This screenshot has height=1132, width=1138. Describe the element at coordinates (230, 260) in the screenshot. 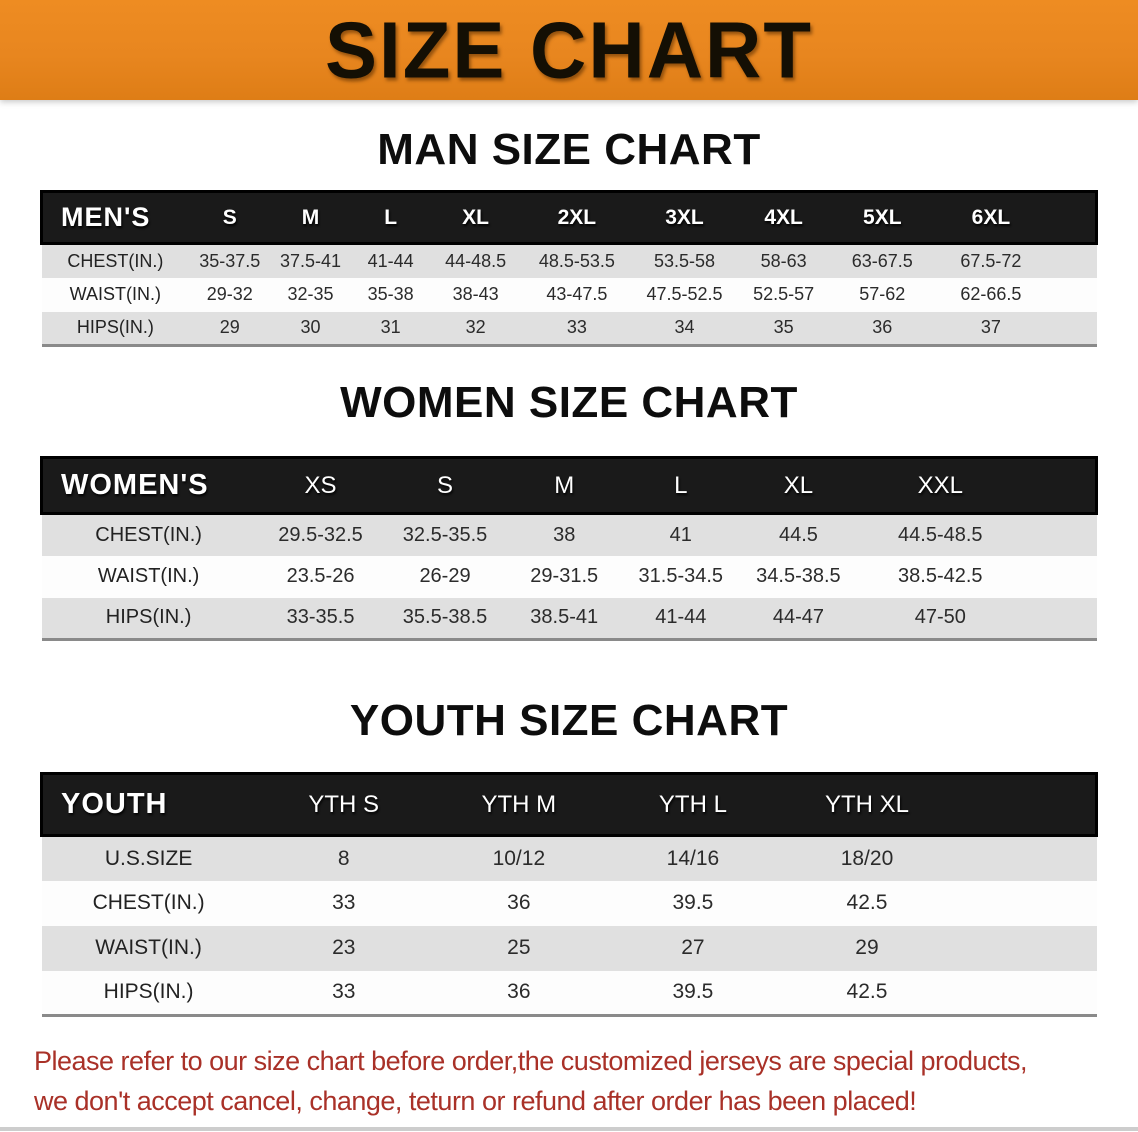

I see `size-value-cell: 35-37.5` at that location.